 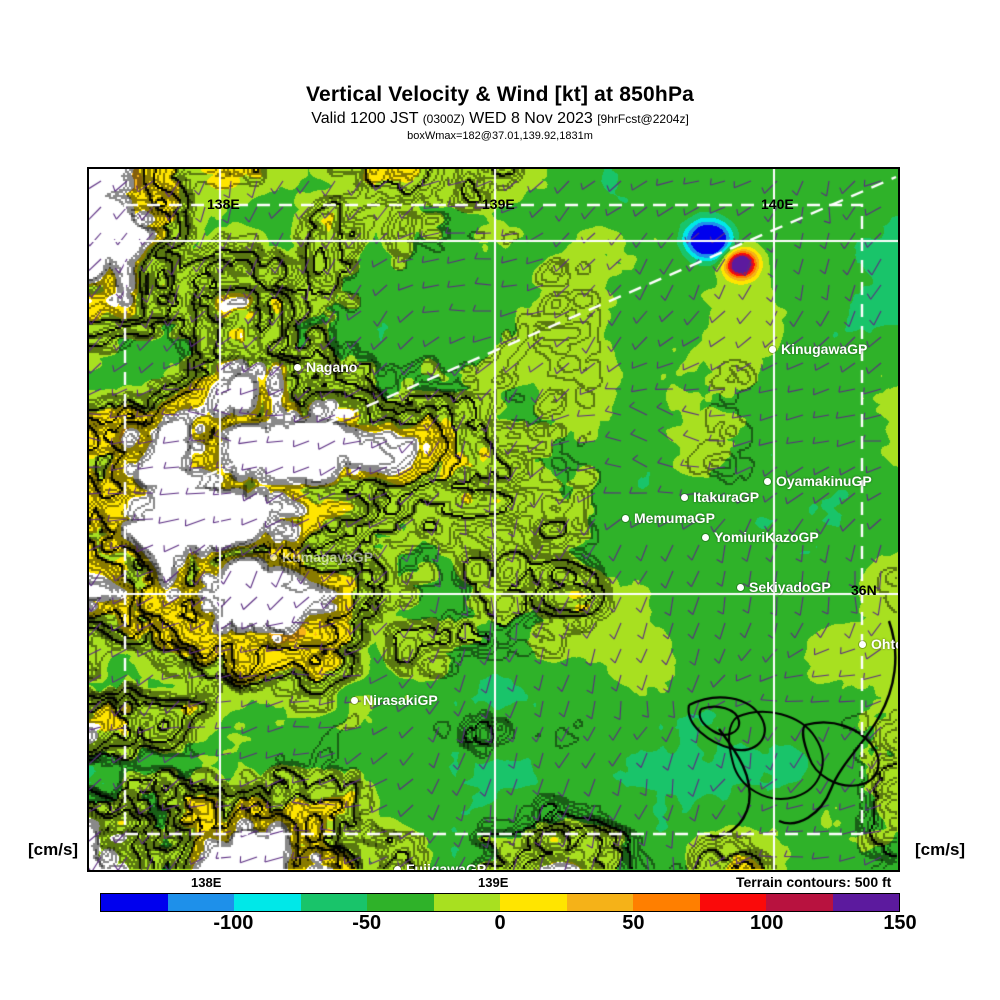 What do you see at coordinates (500, 923) in the screenshot?
I see `colorbar-tick: 0` at bounding box center [500, 923].